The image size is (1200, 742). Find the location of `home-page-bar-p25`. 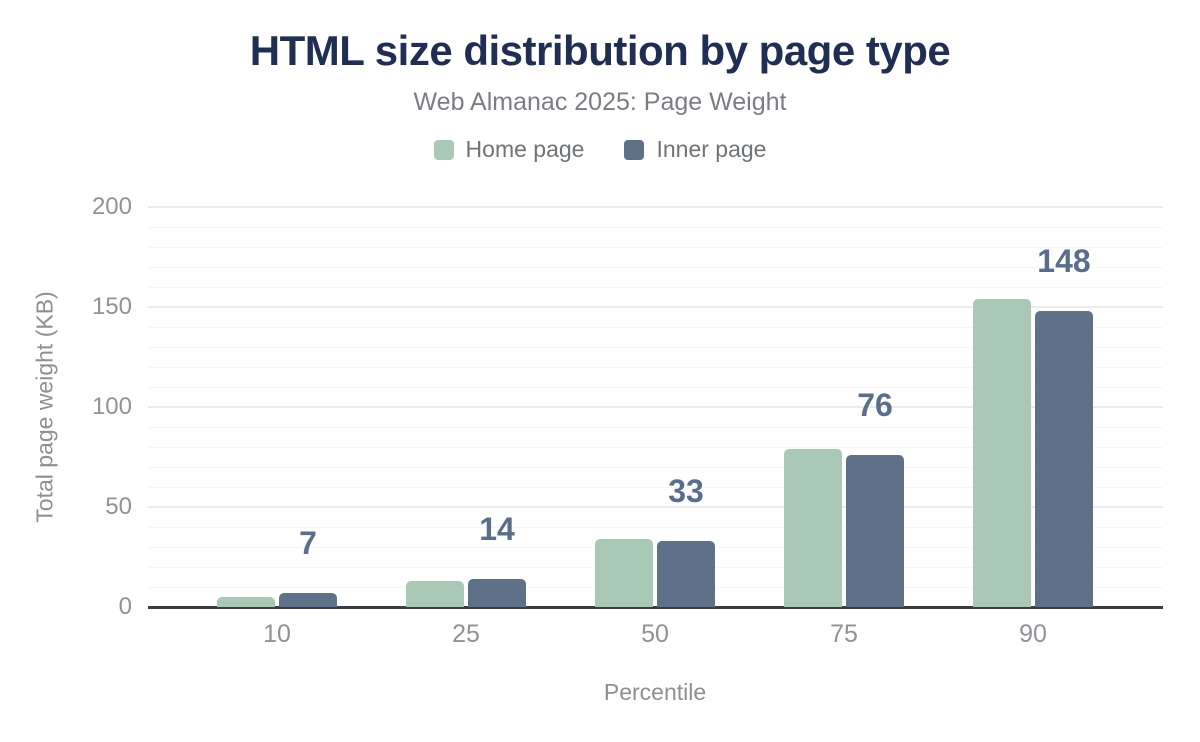

home-page-bar-p25 is located at coordinates (435, 594).